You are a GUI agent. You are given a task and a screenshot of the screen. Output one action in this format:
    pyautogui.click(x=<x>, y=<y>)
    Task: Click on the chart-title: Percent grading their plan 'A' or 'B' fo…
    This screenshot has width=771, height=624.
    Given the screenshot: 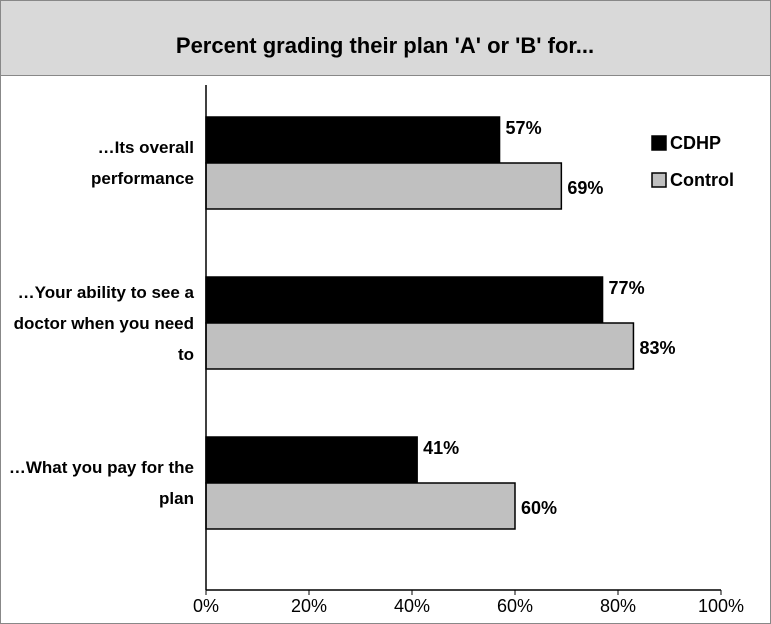 What is the action you would take?
    pyautogui.click(x=385, y=45)
    